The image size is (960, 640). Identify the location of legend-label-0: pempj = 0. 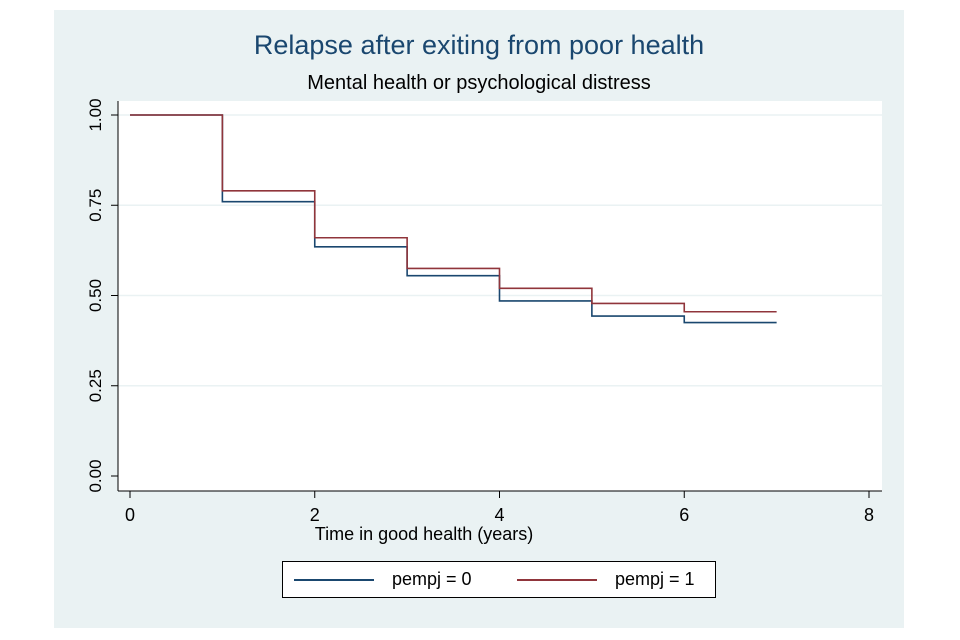
(432, 579).